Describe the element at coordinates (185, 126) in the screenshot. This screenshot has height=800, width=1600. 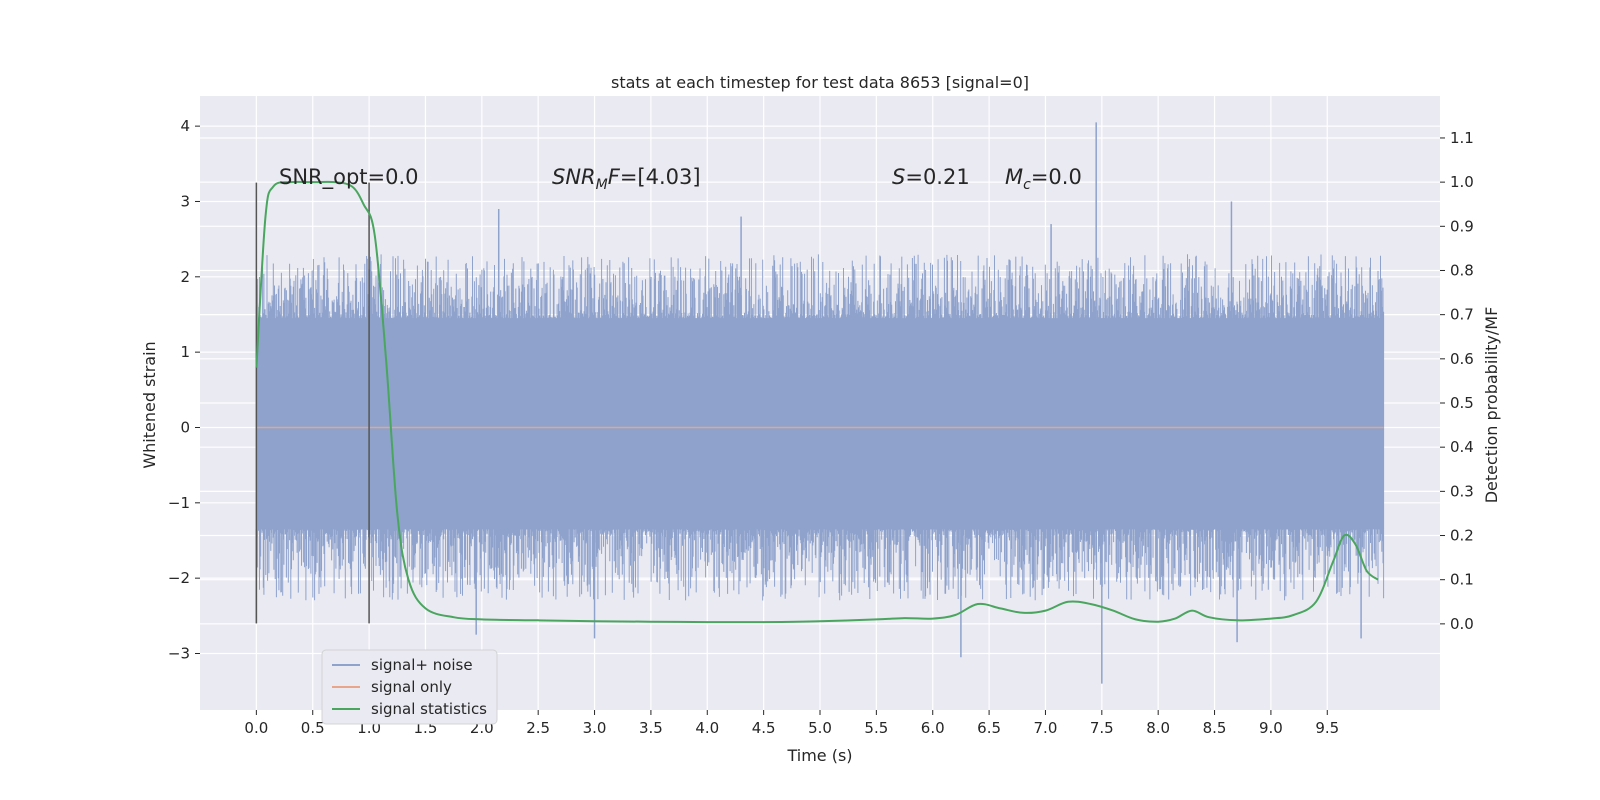
I see `y-tick-label-7: 4` at that location.